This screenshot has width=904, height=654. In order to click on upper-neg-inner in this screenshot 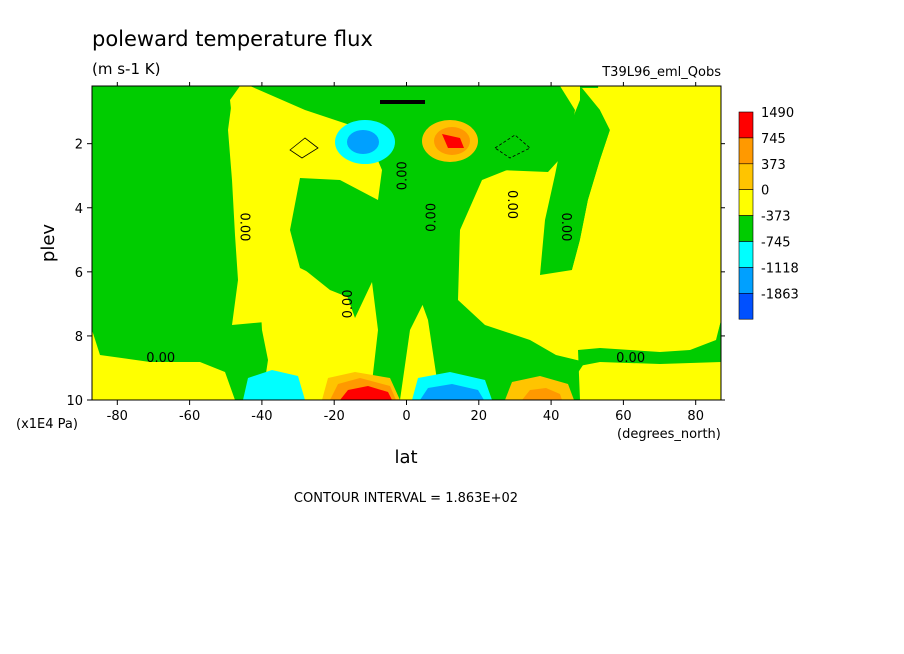, I will do `click(363, 142)`.